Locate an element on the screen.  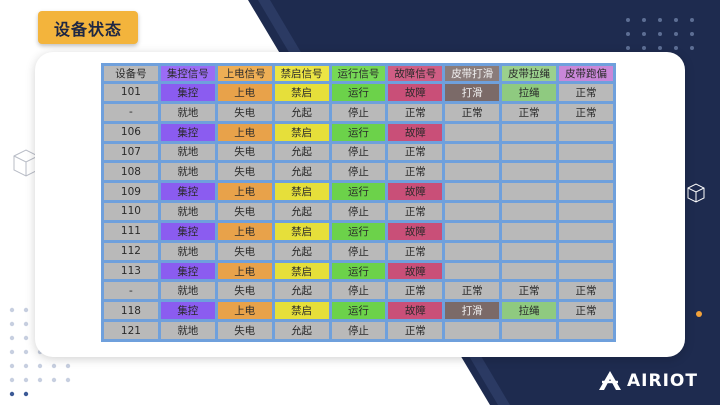
table-row: 106 集控 上电 禁启 运行 故障 is located at coordinates (358, 132).